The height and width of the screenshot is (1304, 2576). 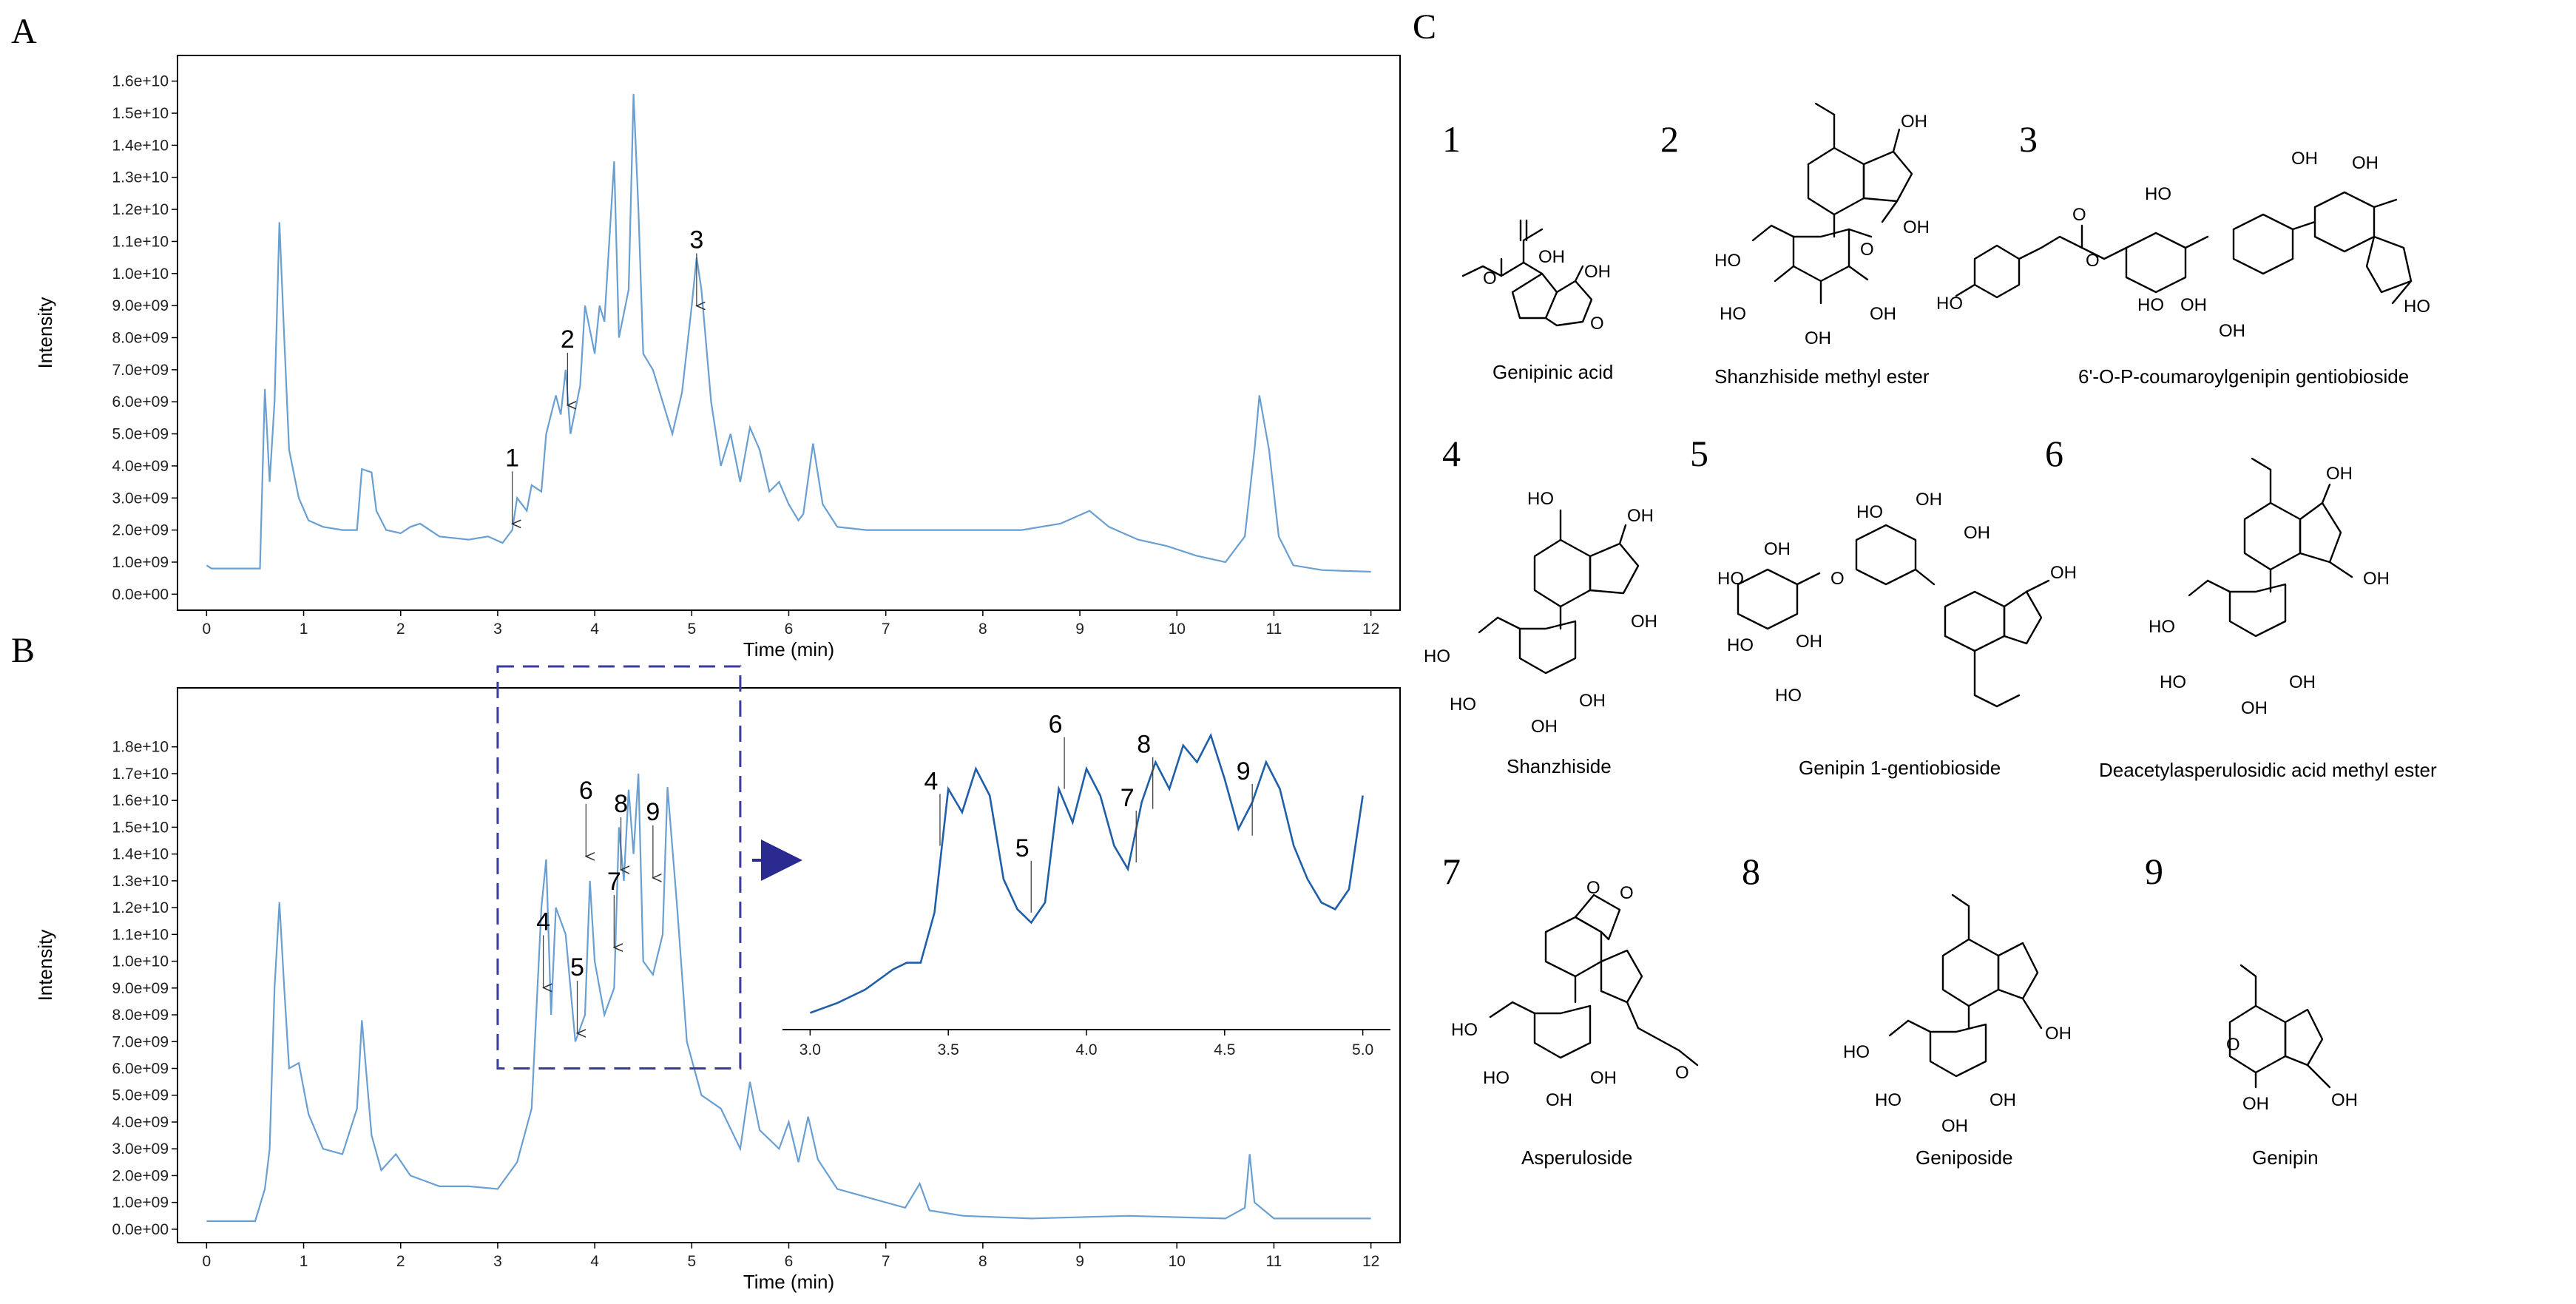 I want to click on y-tick-label: 1.2e+10, so click(x=140, y=209).